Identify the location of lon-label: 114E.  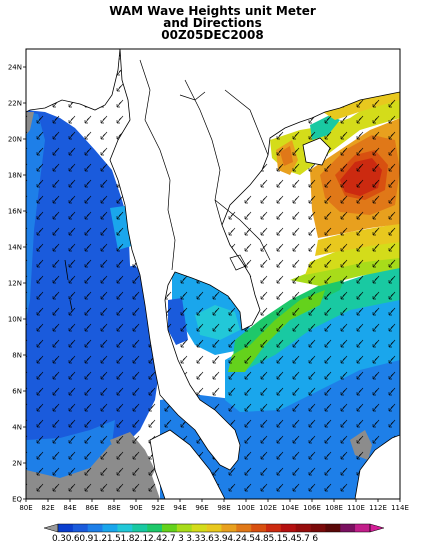
(400, 508).